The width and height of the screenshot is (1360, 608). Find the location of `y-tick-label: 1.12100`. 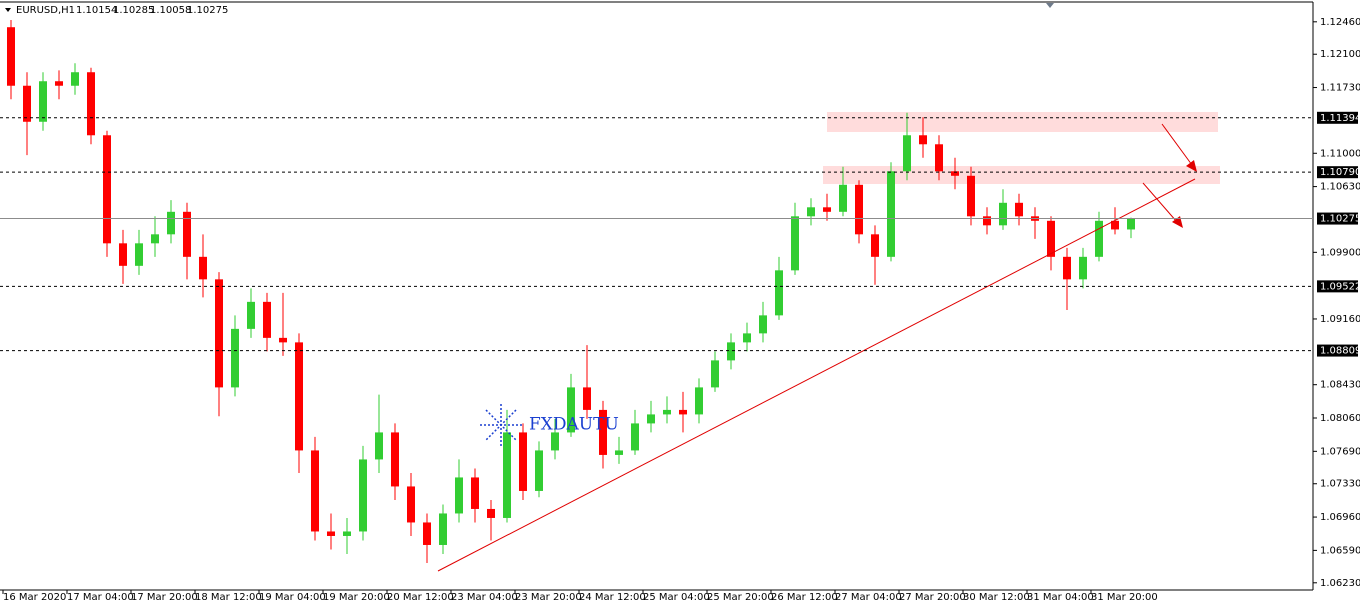

y-tick-label: 1.12100 is located at coordinates (1340, 54).